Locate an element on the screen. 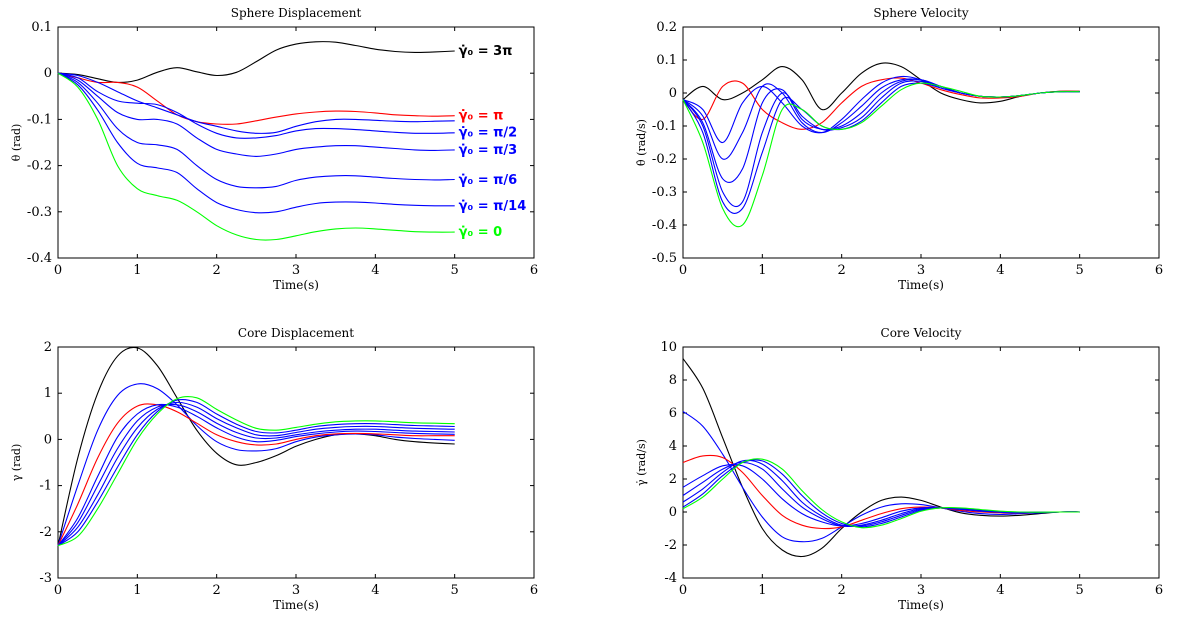 The width and height of the screenshot is (1190, 633). y-tick-label: 6 is located at coordinates (673, 413).